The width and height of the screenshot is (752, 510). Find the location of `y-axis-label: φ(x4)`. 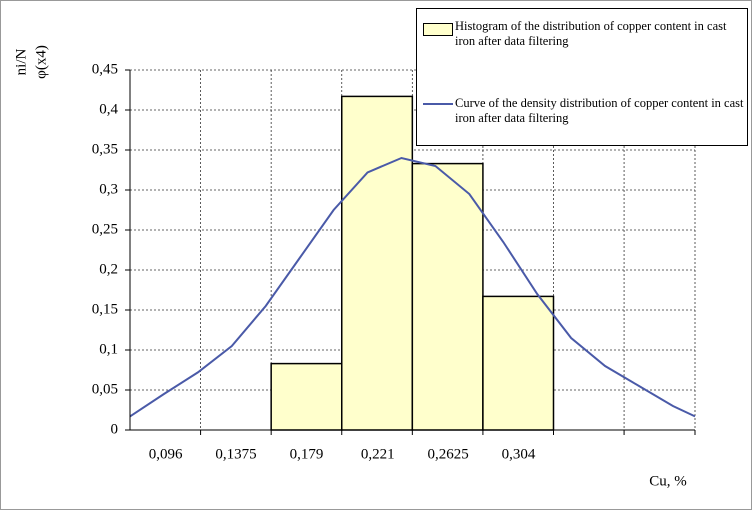

y-axis-label: φ(x4) is located at coordinates (41, 62).